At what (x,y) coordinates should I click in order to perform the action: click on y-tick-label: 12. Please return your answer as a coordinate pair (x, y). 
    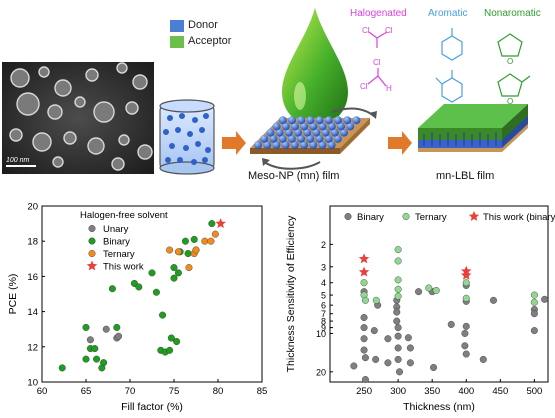
    Looking at the image, I should click on (32, 347).